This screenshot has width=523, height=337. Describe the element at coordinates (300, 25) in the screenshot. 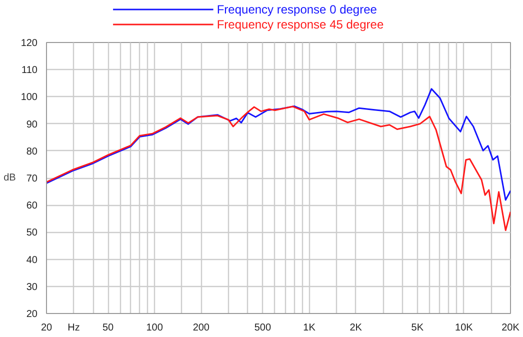

I see `text: Frequency response 45 degree` at that location.